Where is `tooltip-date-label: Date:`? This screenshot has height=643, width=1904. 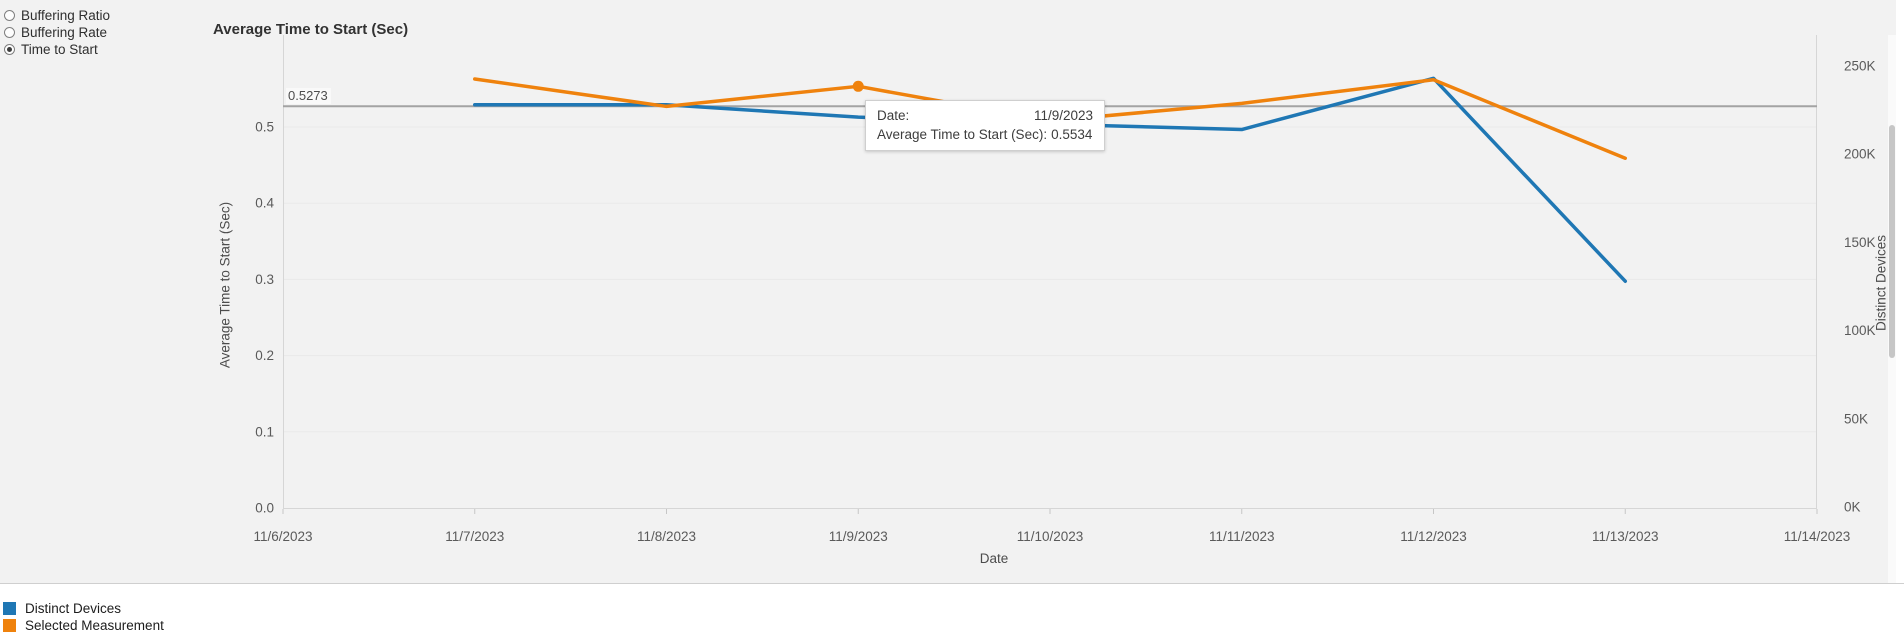
tooltip-date-label: Date: is located at coordinates (893, 115).